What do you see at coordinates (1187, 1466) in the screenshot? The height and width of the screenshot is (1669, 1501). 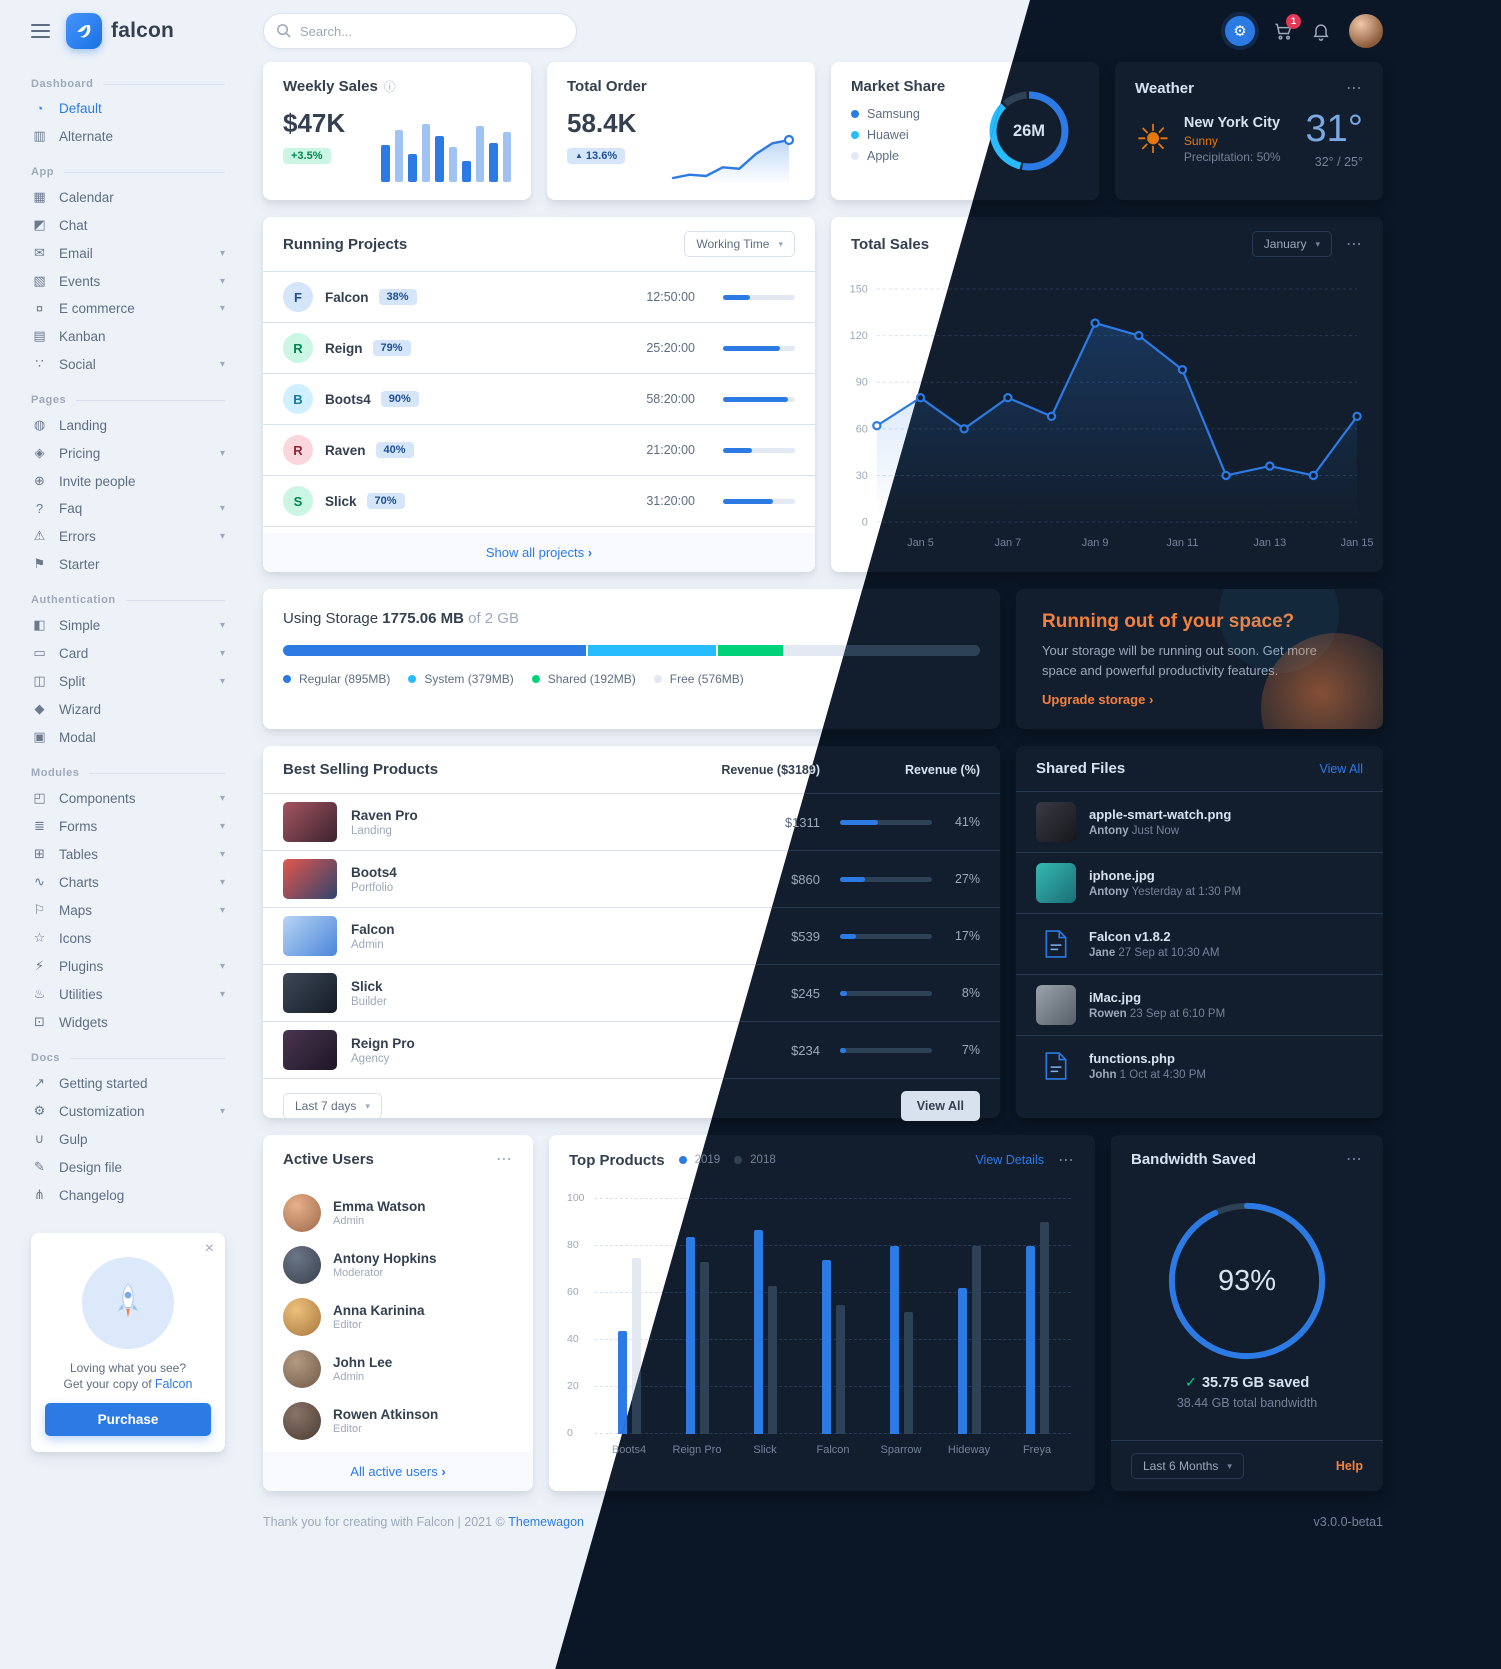 I see `last-6-months-select: Last 6 Months▾` at bounding box center [1187, 1466].